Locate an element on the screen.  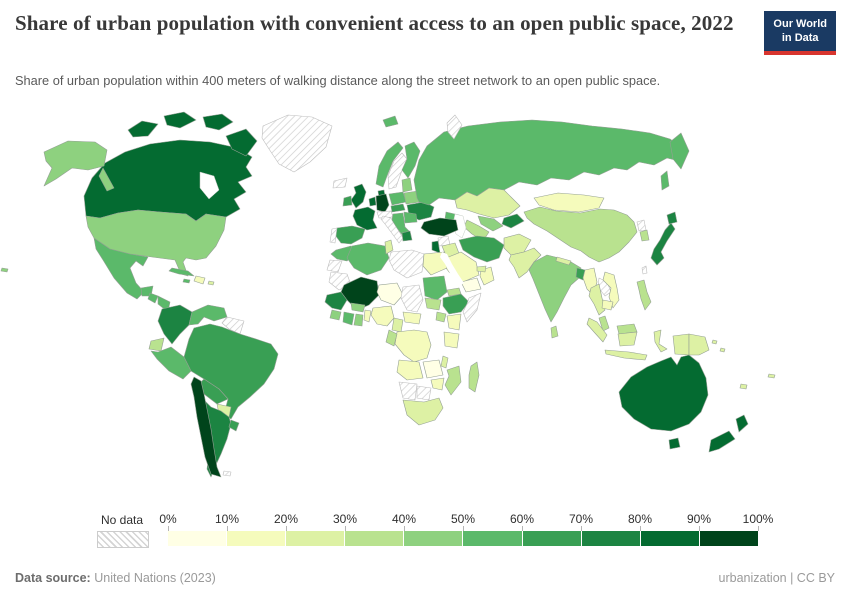
country-uae is located at coordinates (481, 269).